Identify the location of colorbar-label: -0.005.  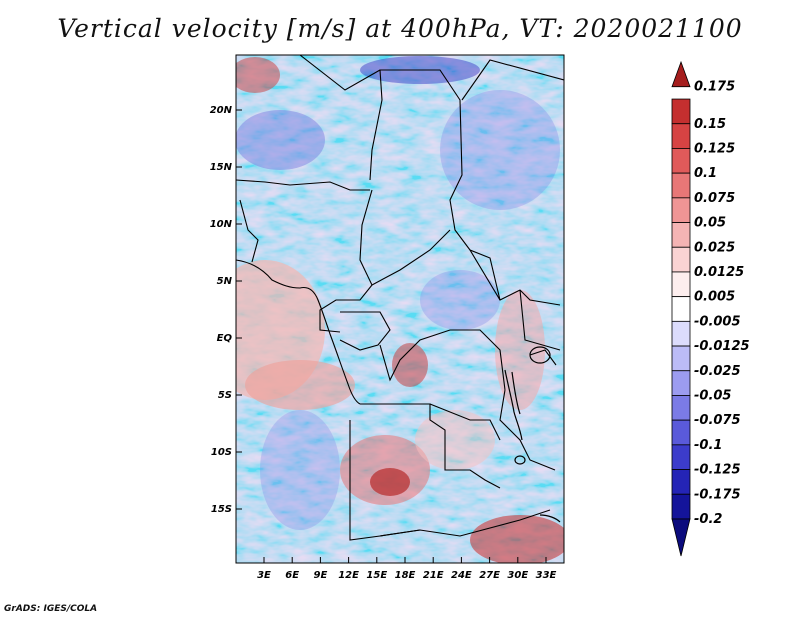
(717, 321).